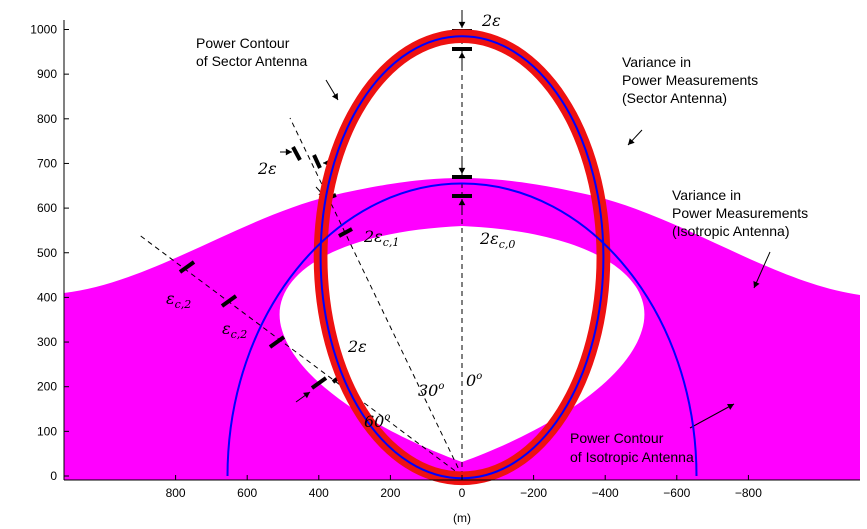  Describe the element at coordinates (376, 297) in the screenshot. I see `ray-30-deg` at that location.